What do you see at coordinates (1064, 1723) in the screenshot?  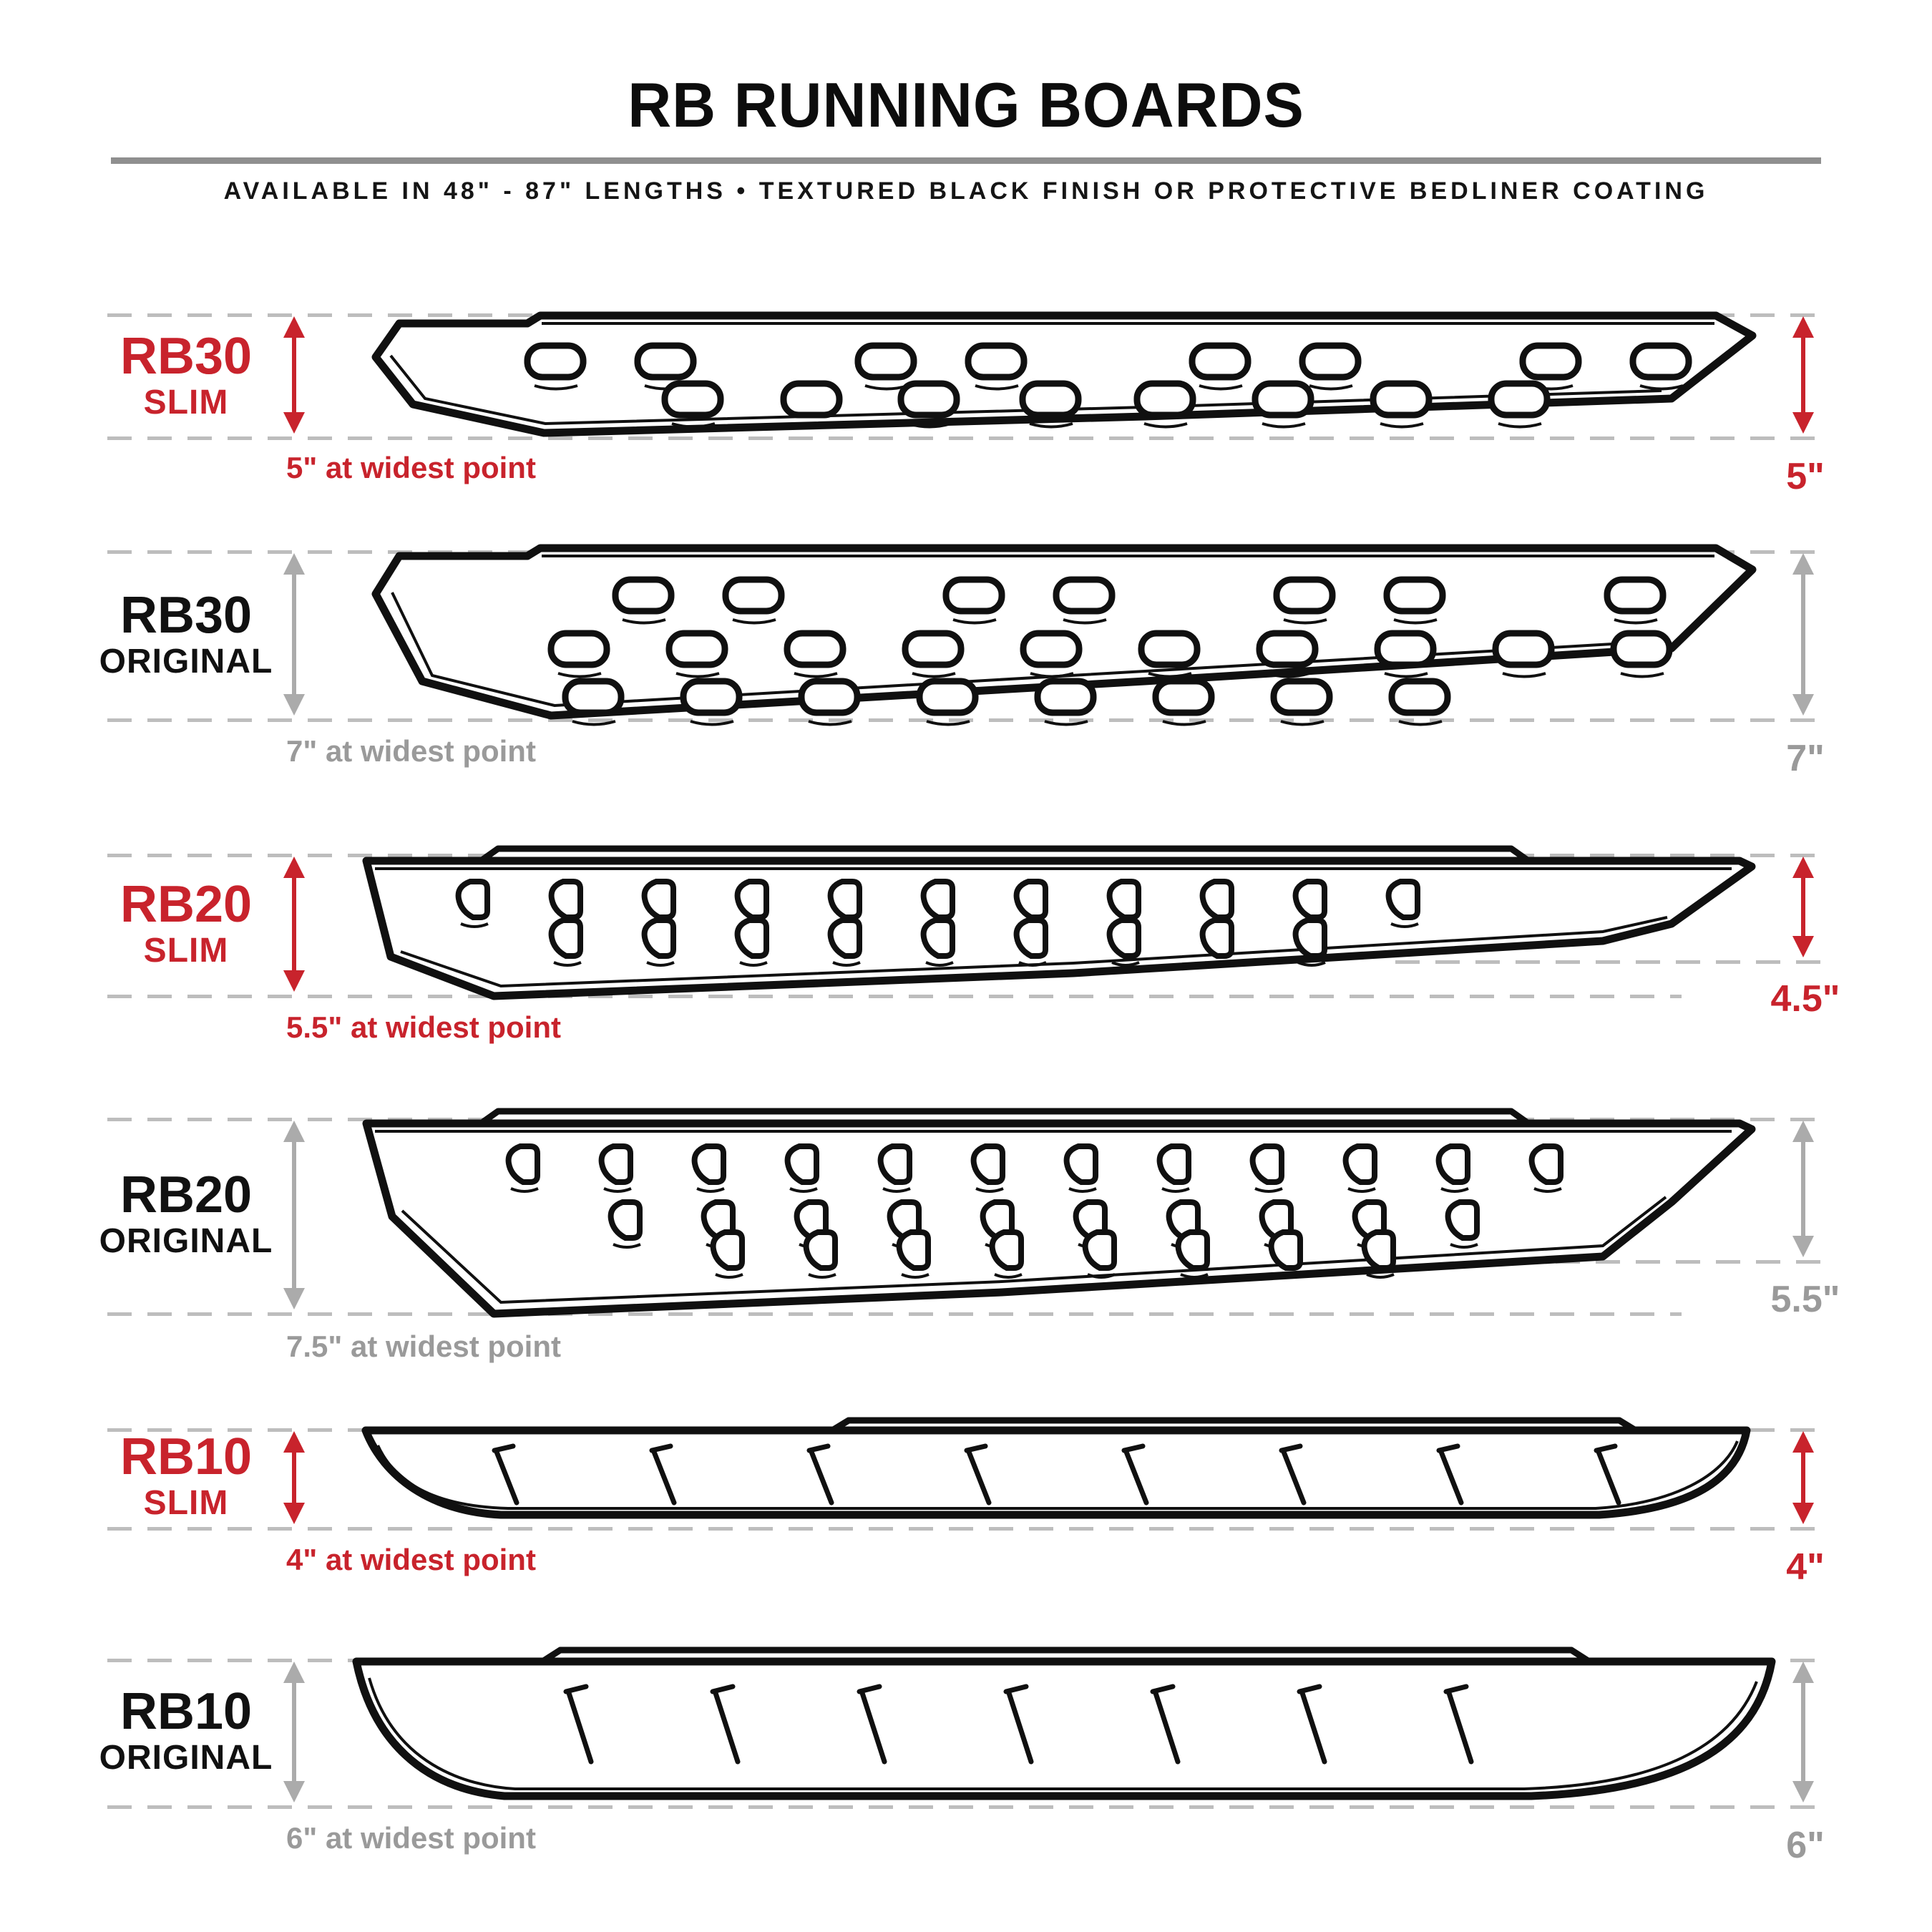 I see `board-drawing-rb10-original` at bounding box center [1064, 1723].